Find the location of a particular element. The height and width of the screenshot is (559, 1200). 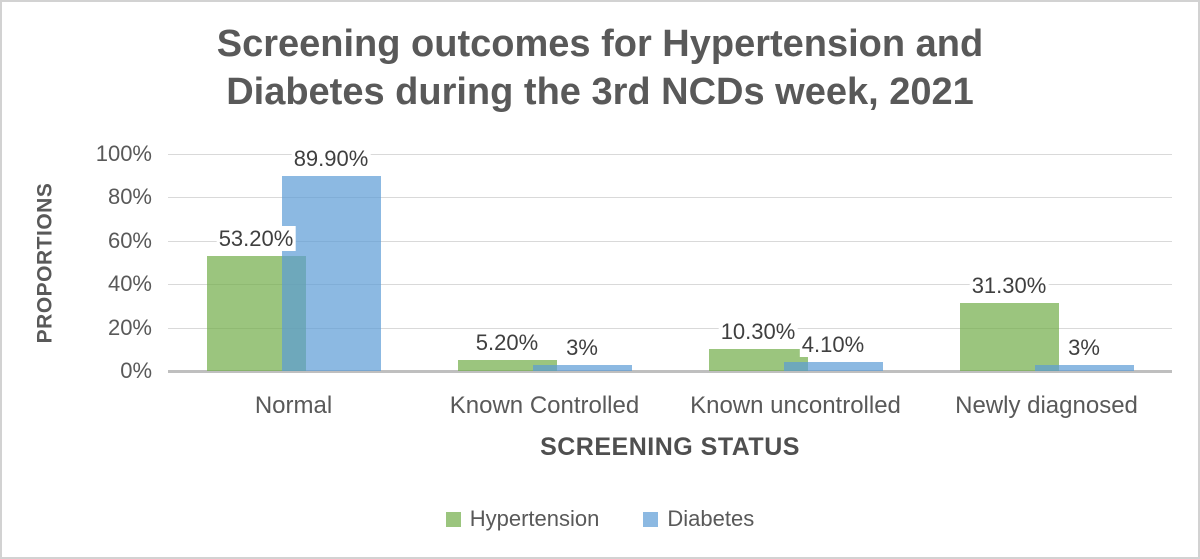

y-tick-label-40: 40% is located at coordinates (129, 284).